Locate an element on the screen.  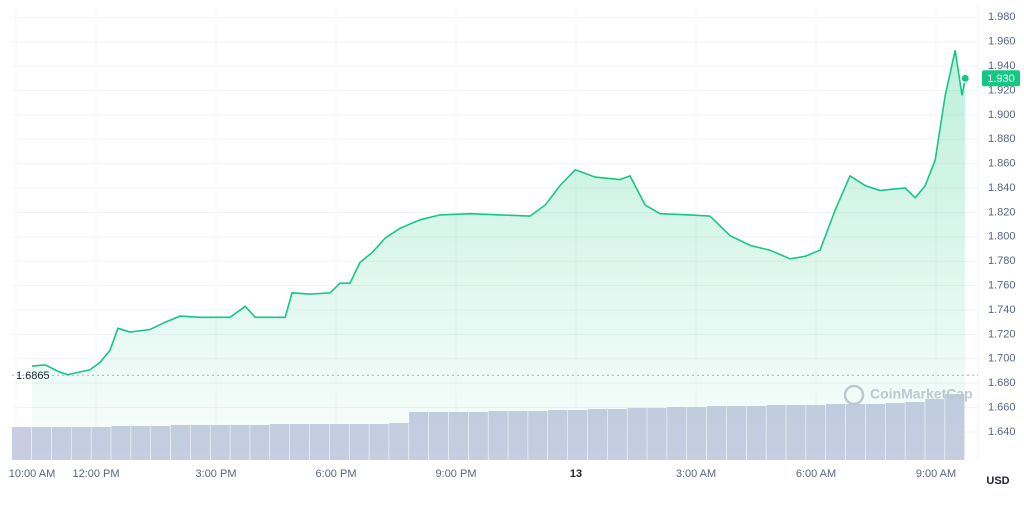
y-tick-label: 1.840 is located at coordinates (1002, 188).